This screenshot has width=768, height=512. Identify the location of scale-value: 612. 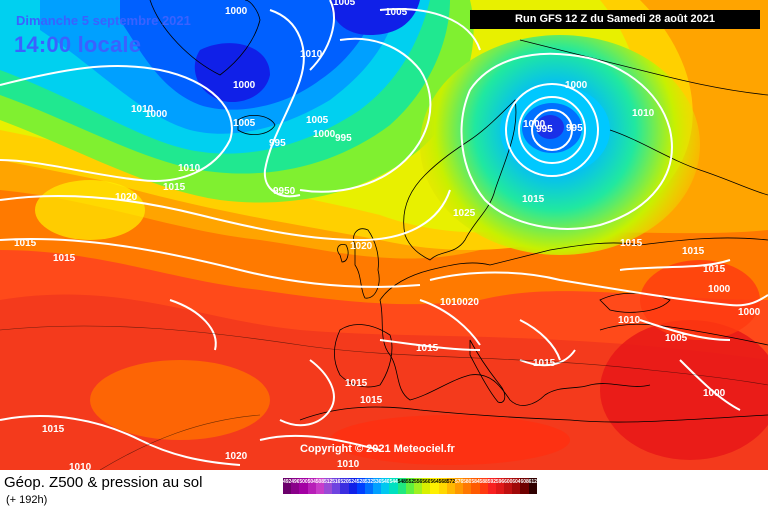
(532, 482).